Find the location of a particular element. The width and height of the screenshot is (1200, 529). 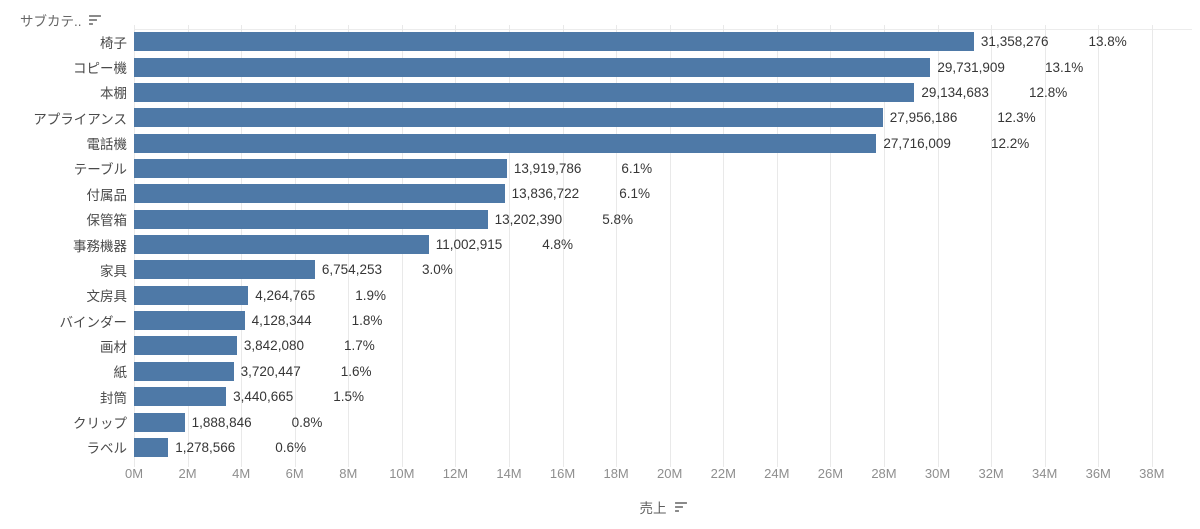

pct-label: 0.8% is located at coordinates (307, 422).